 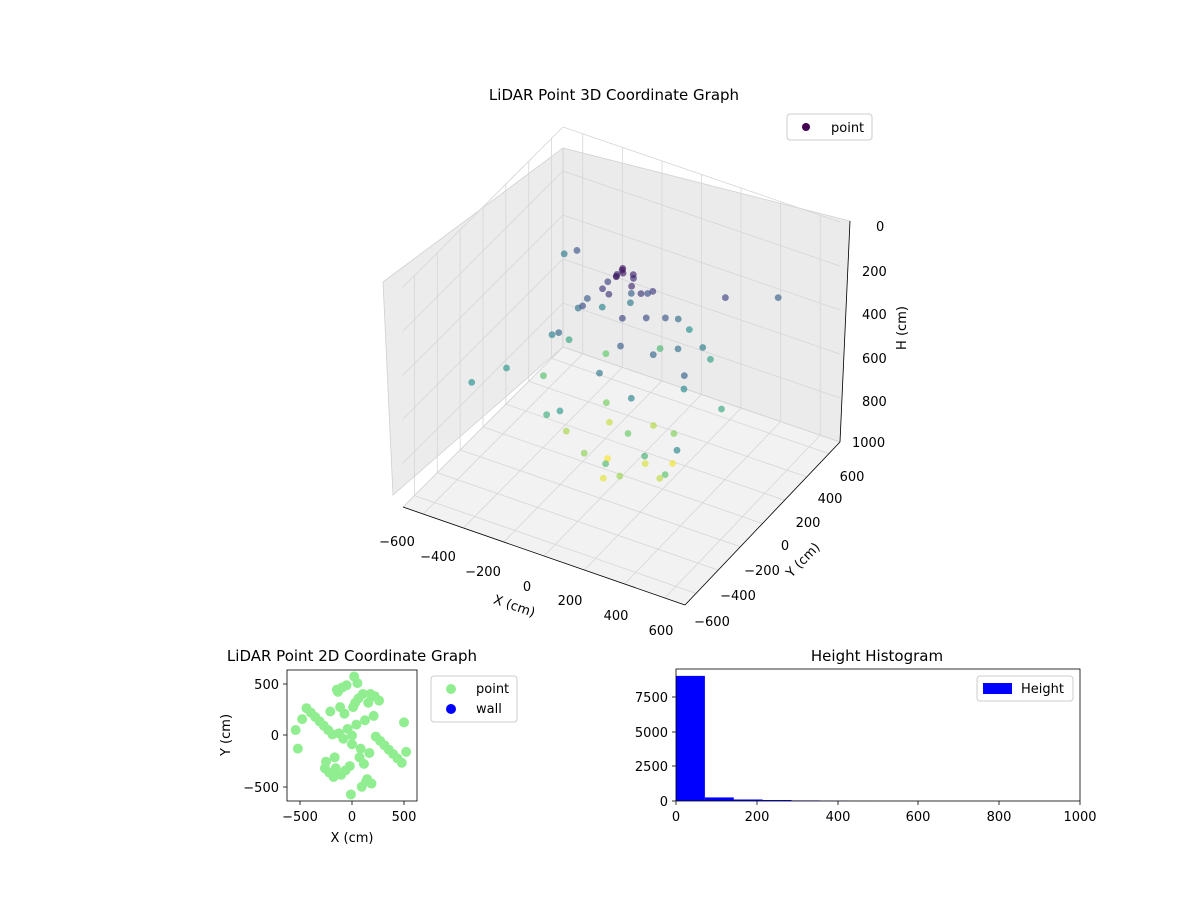 I want to click on x-tick-label: 200, so click(x=570, y=601).